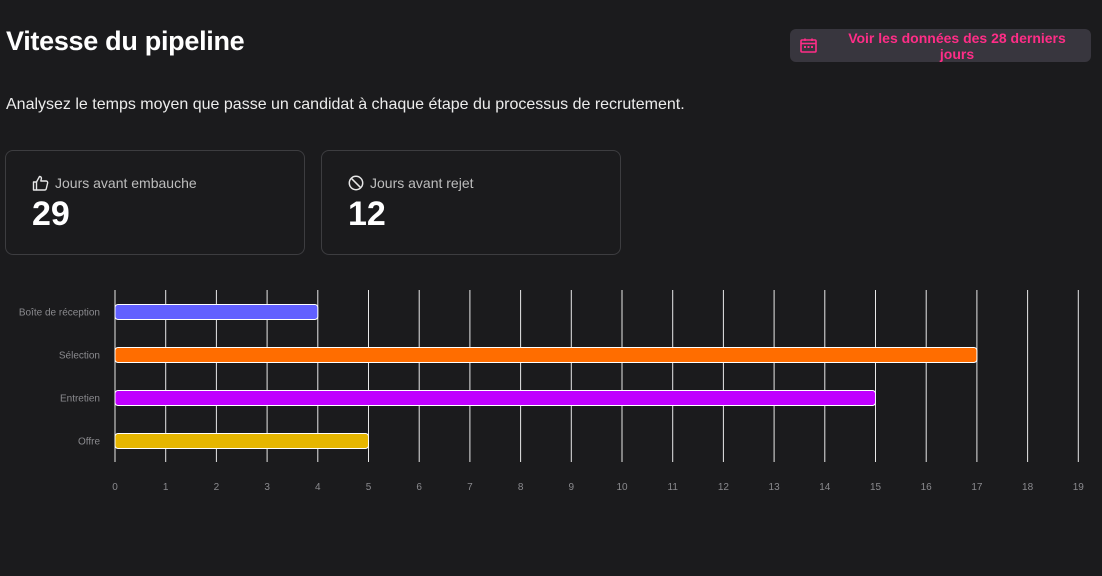 This screenshot has height=576, width=1102. I want to click on x-tick-label: 5, so click(369, 487).